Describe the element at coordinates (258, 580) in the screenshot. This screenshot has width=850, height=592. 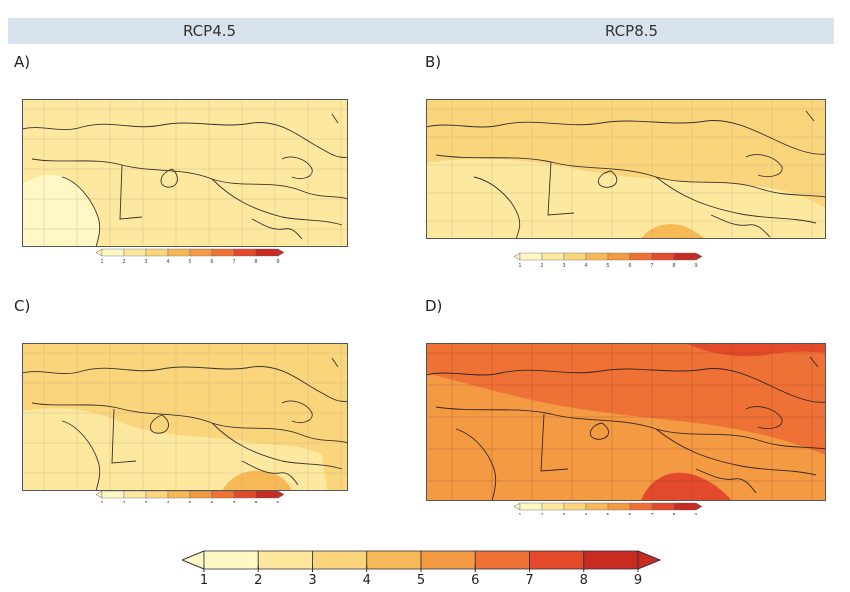
I see `legend-tick-label: 2` at that location.